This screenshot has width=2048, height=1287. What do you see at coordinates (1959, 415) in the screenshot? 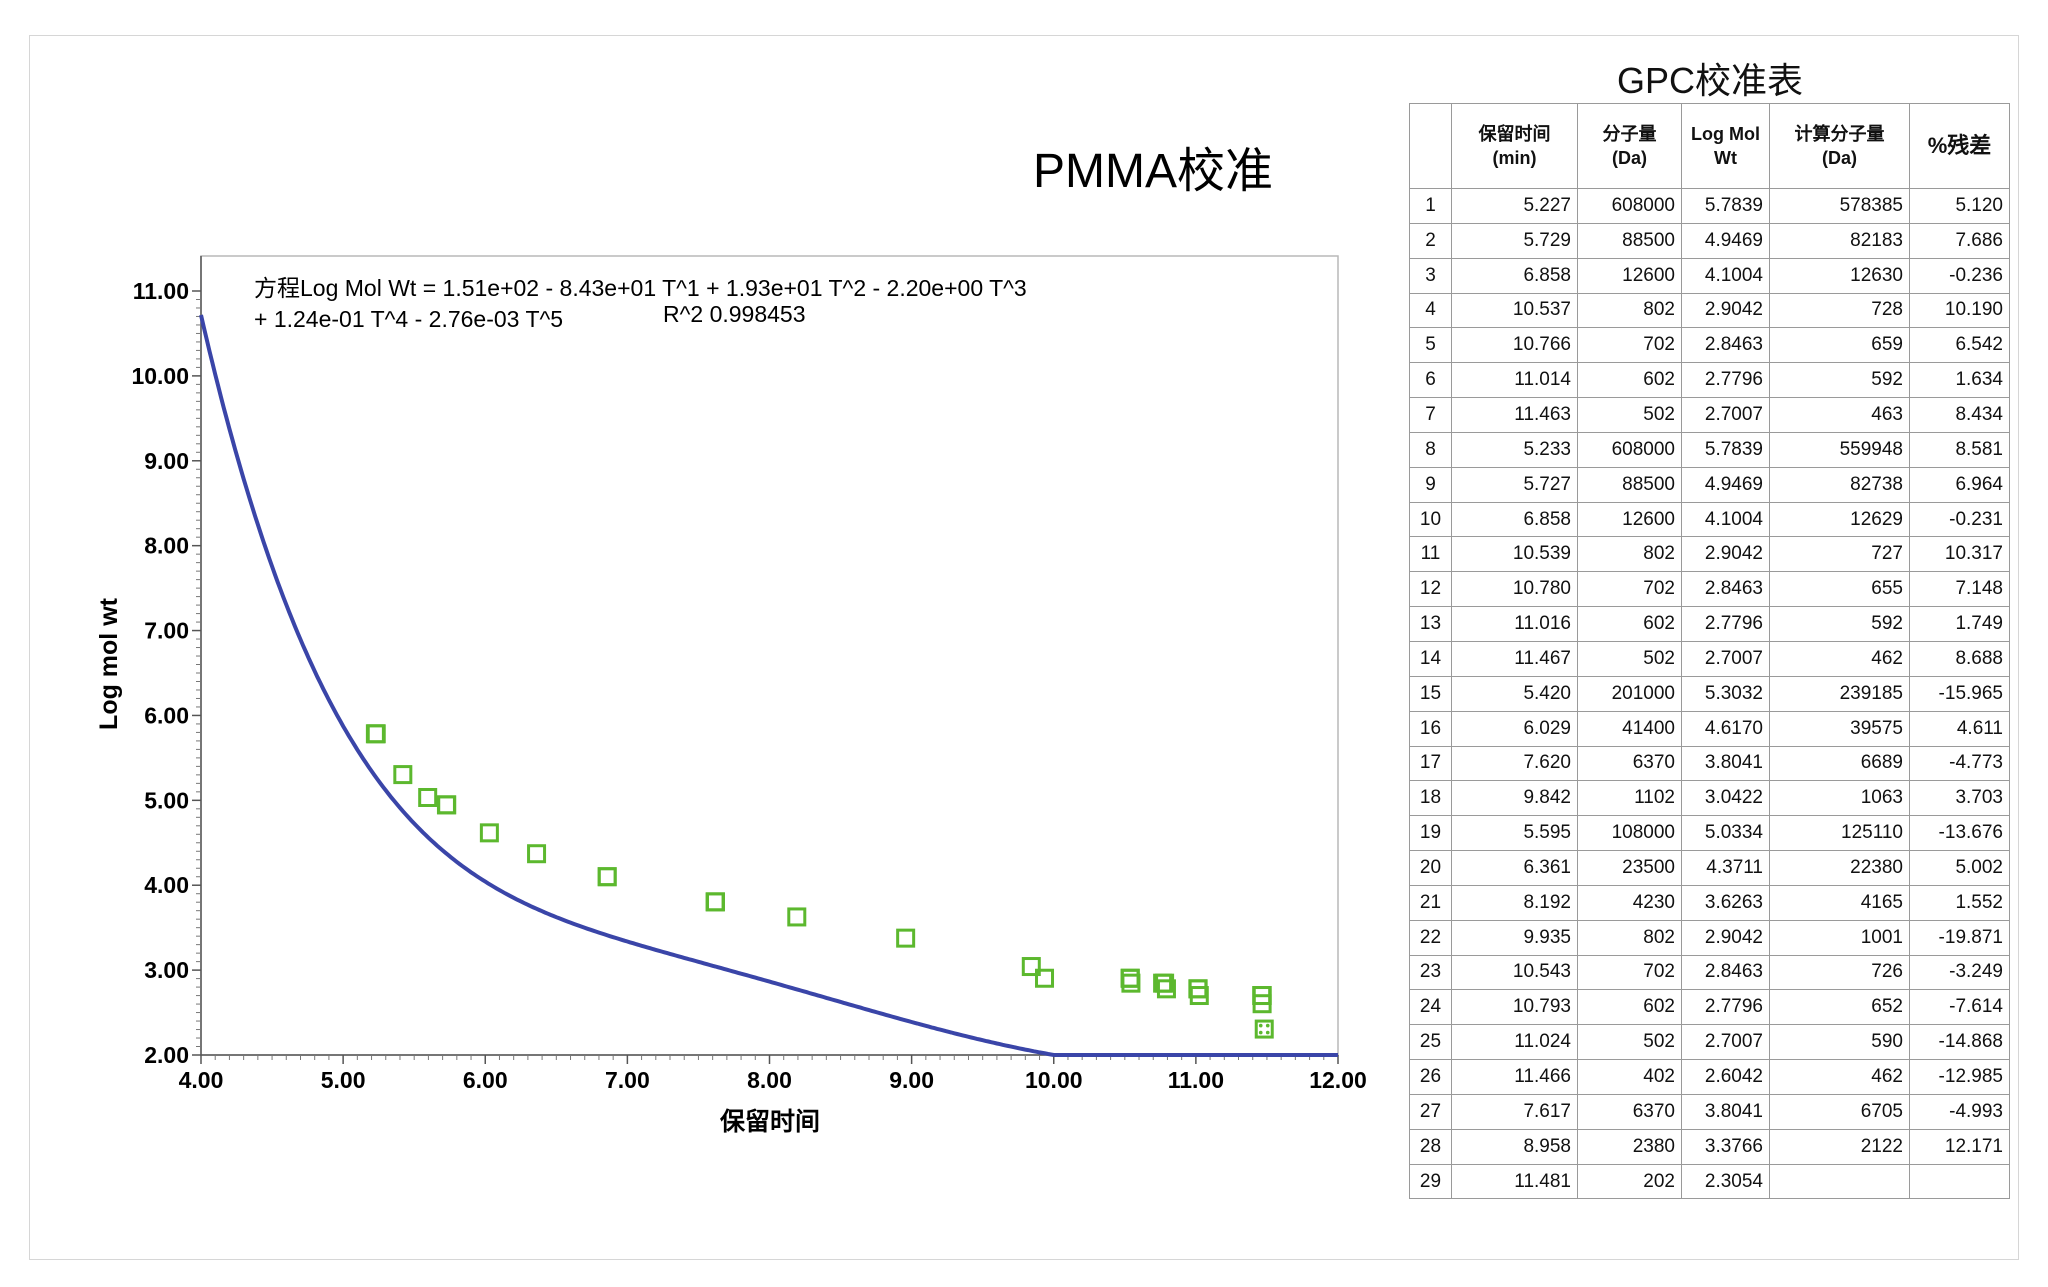
I see `table-cell: 8.434` at bounding box center [1959, 415].